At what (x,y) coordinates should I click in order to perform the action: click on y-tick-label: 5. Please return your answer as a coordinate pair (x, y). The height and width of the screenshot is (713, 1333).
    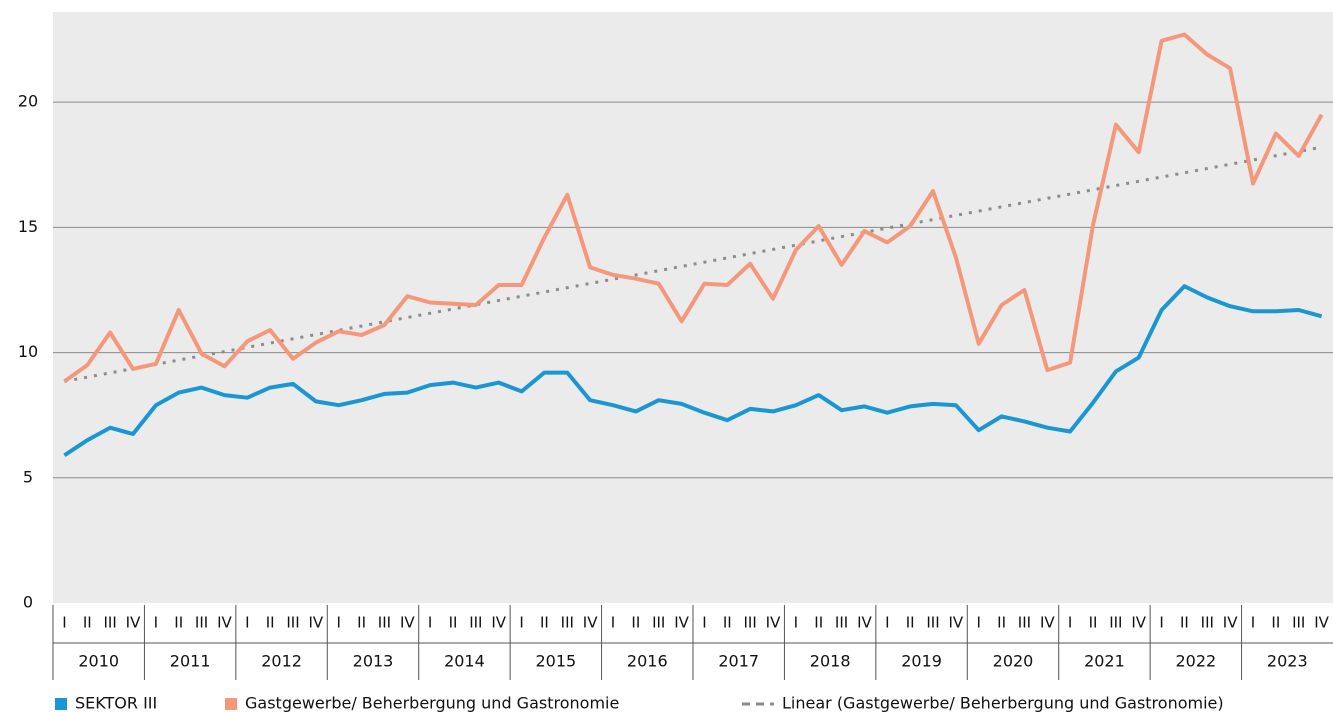
    Looking at the image, I should click on (28, 476).